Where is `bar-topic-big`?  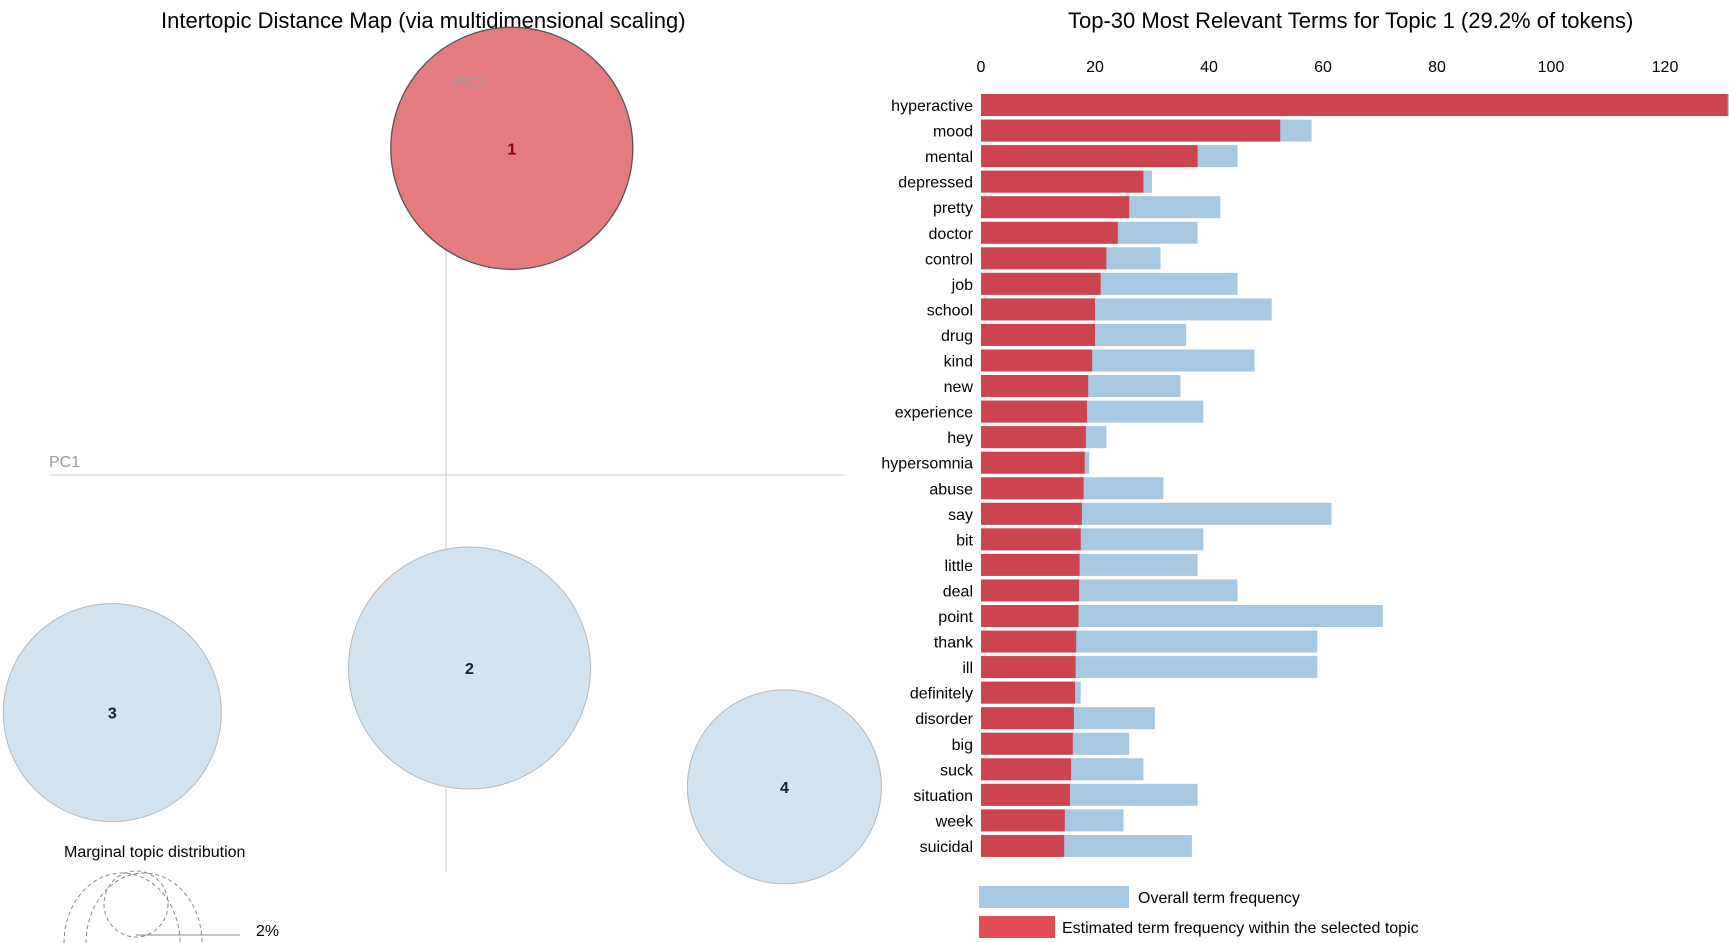 bar-topic-big is located at coordinates (1027, 743).